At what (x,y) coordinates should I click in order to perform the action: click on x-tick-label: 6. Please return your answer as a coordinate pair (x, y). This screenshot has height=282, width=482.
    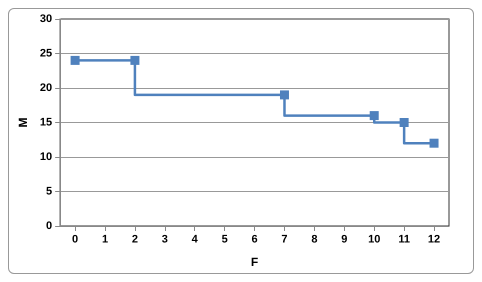
    Looking at the image, I should click on (255, 240).